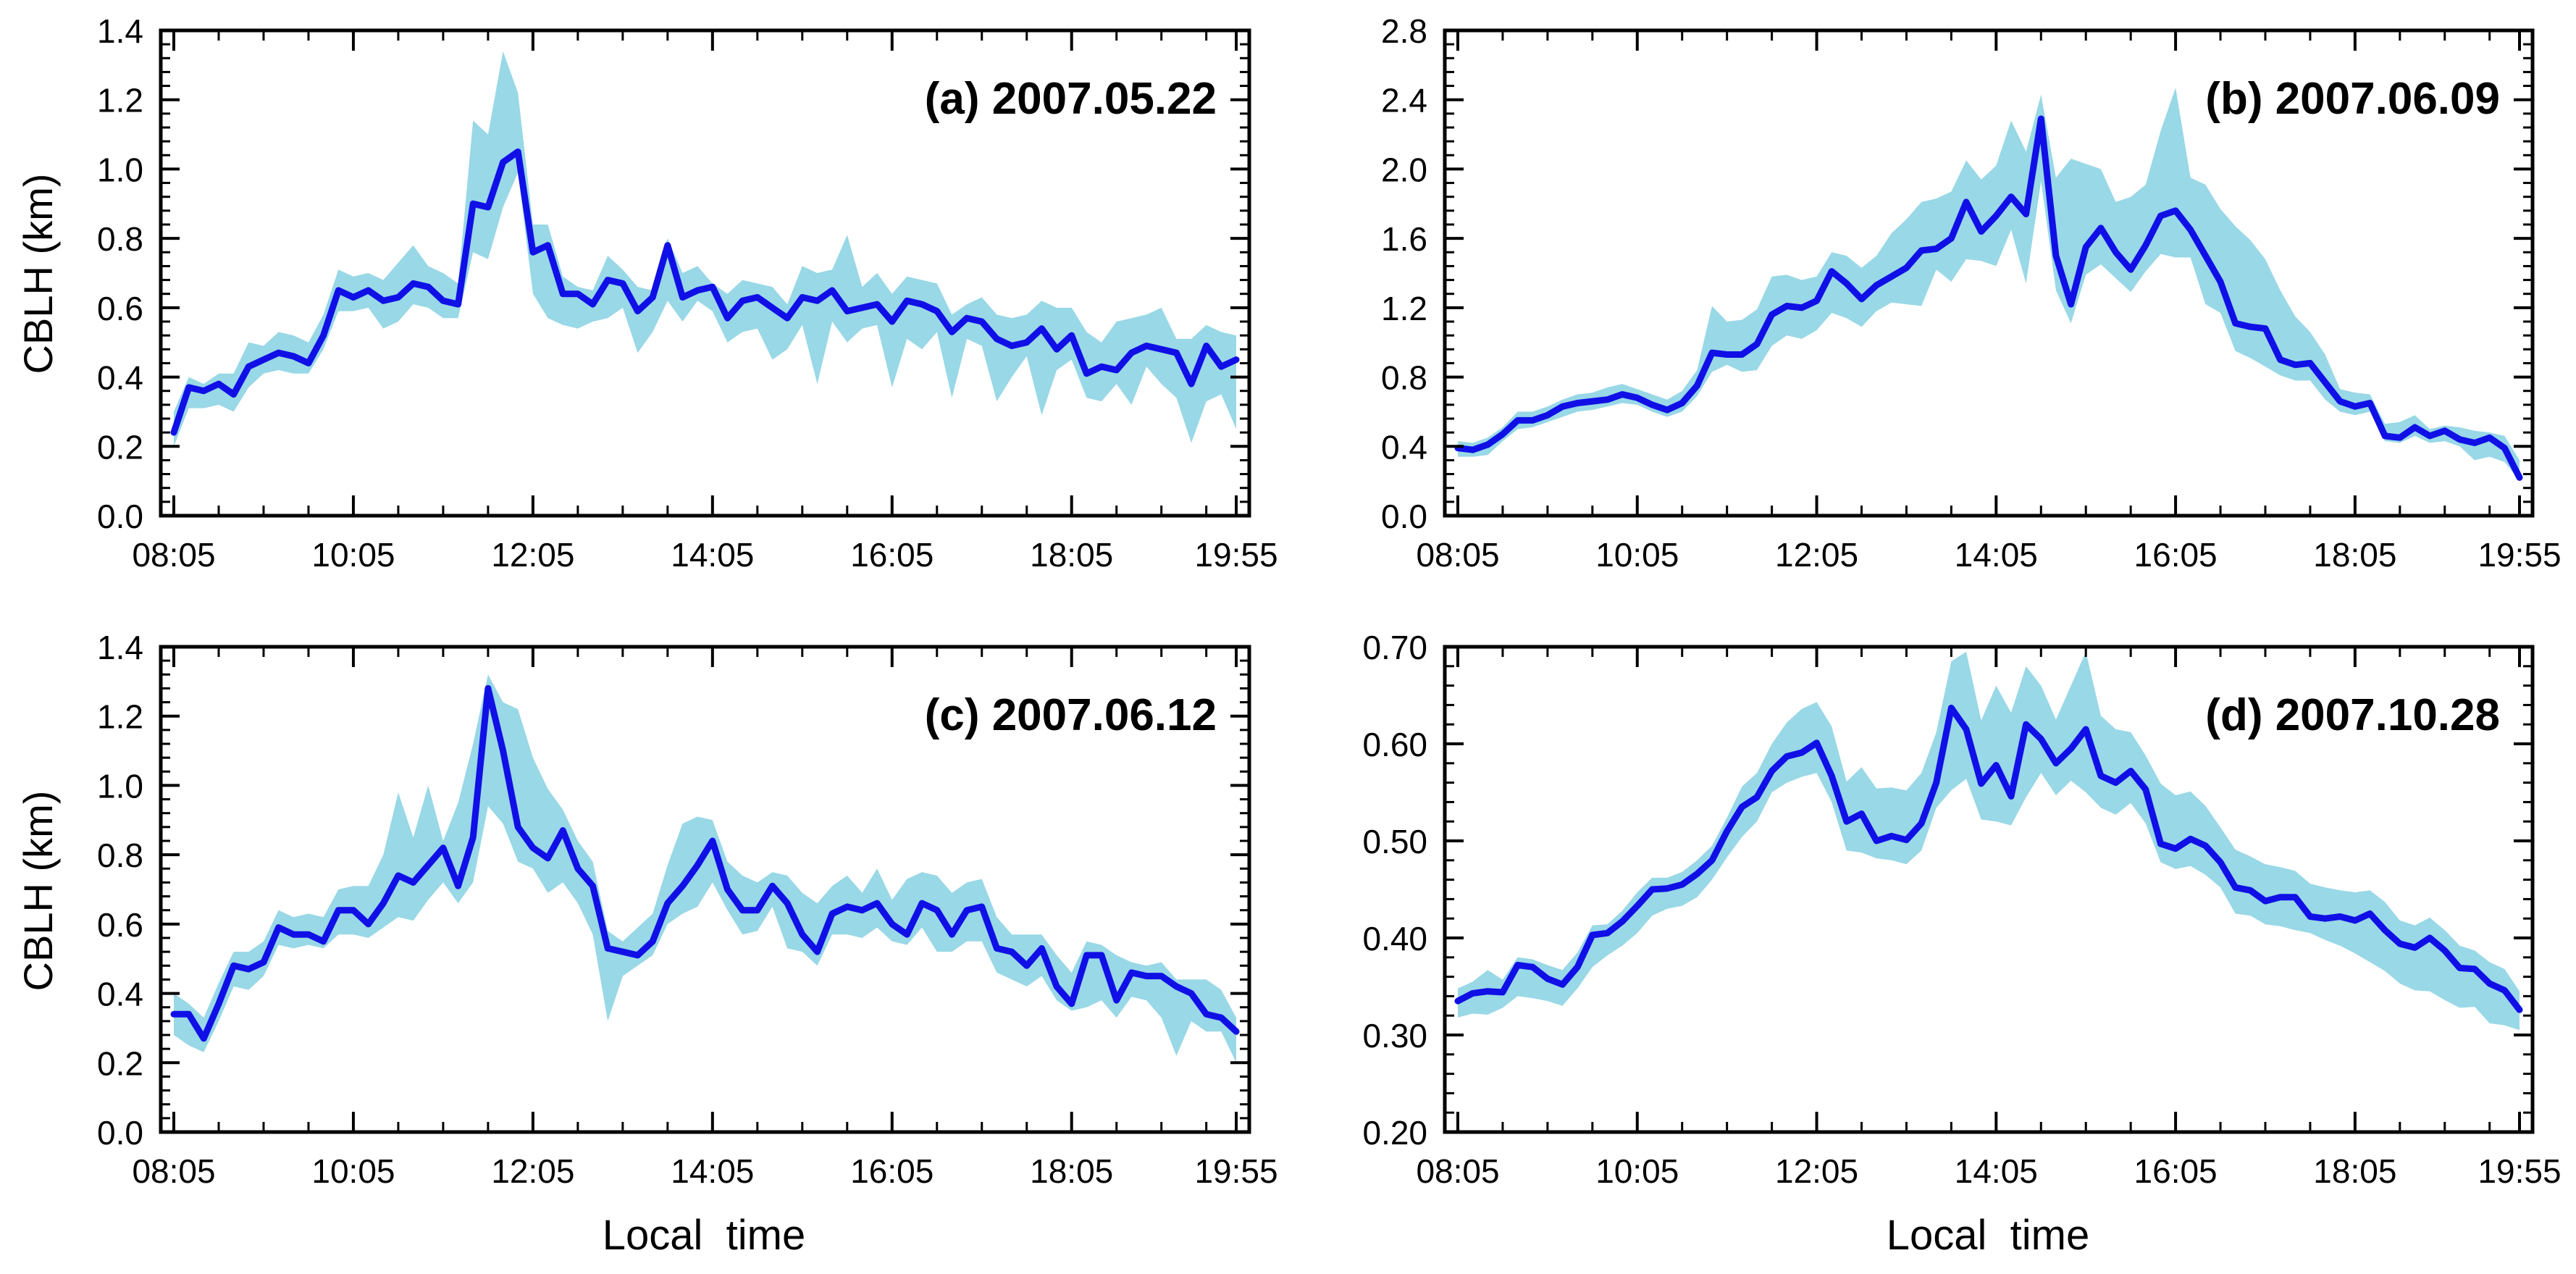 The width and height of the screenshot is (2576, 1274). Describe the element at coordinates (1404, 101) in the screenshot. I see `y-tick-label: 2.4` at that location.